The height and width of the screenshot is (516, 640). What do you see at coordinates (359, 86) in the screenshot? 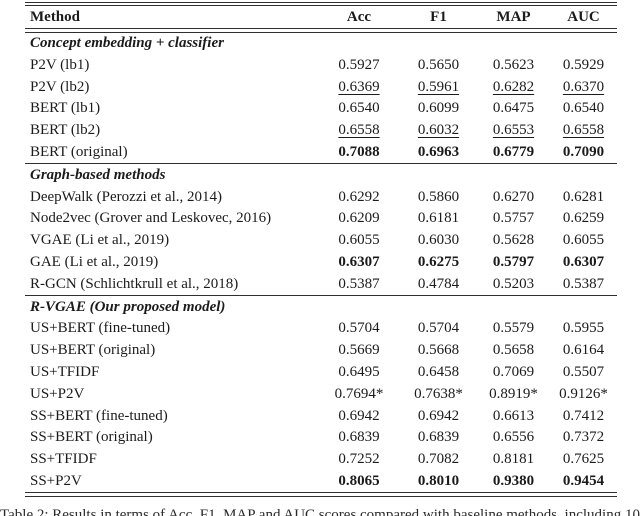
I see `value-cell: 0.6369` at bounding box center [359, 86].